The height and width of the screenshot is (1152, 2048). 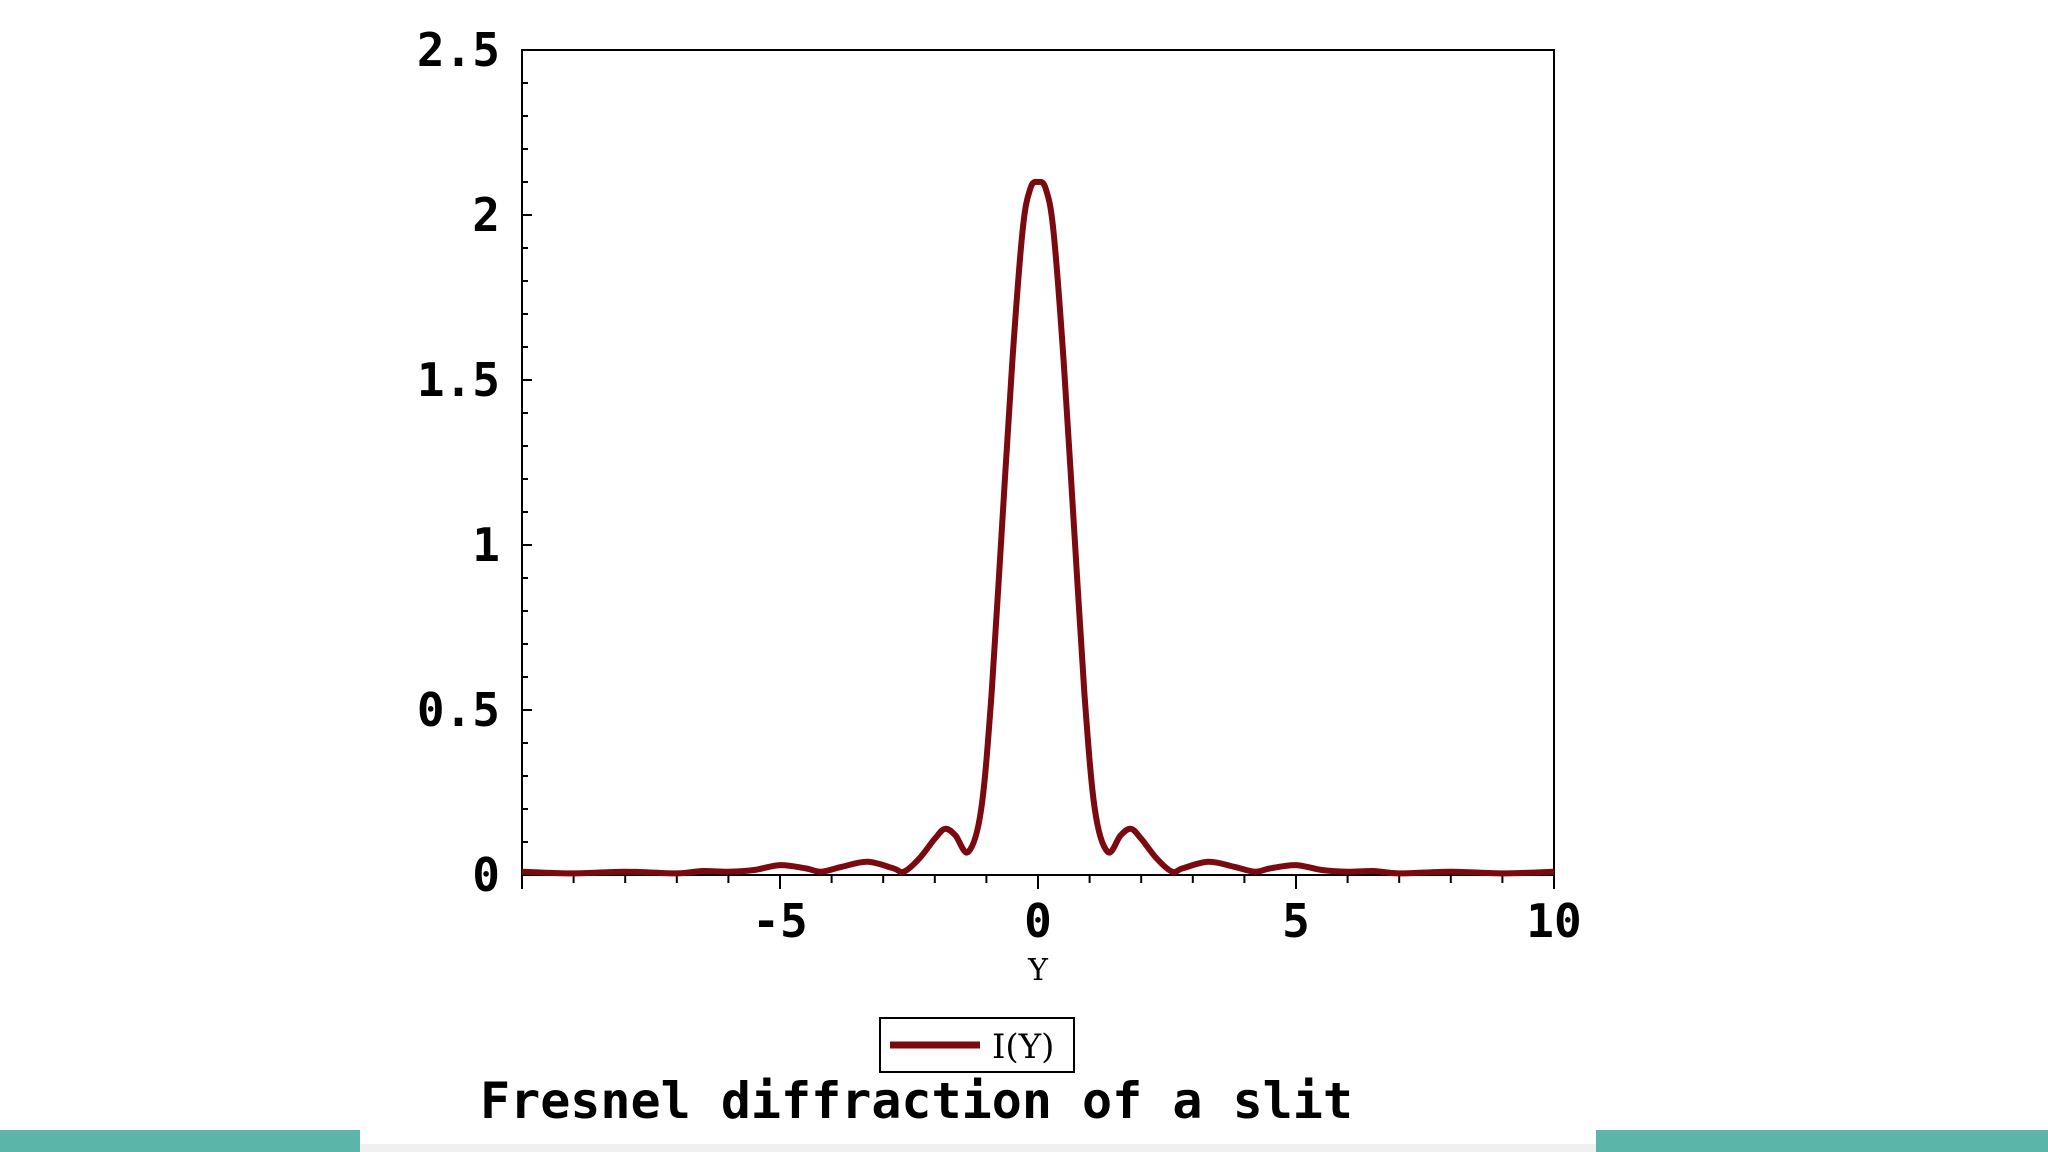 What do you see at coordinates (779, 921) in the screenshot?
I see `x-tick-label: -5` at bounding box center [779, 921].